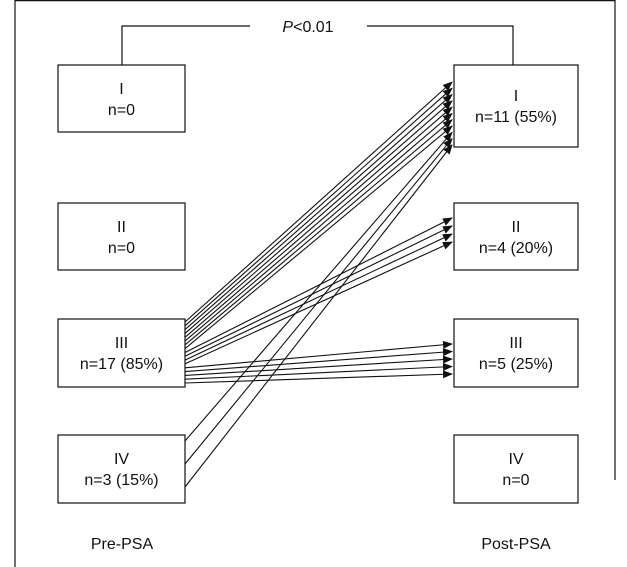 Image resolution: width=627 pixels, height=567 pixels. Describe the element at coordinates (287, 27) in the screenshot. I see `p-symbol: P` at that location.